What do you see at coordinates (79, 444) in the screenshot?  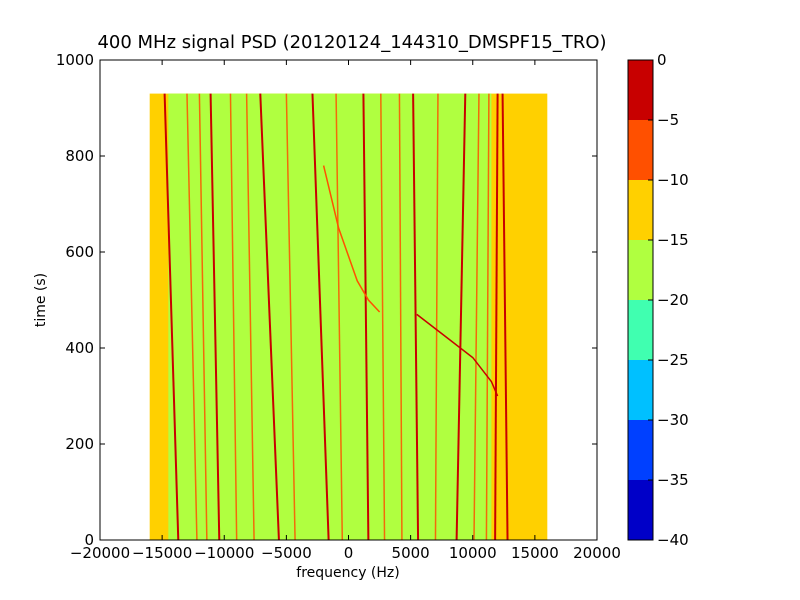 I see `y-tick-label: 200` at bounding box center [79, 444].